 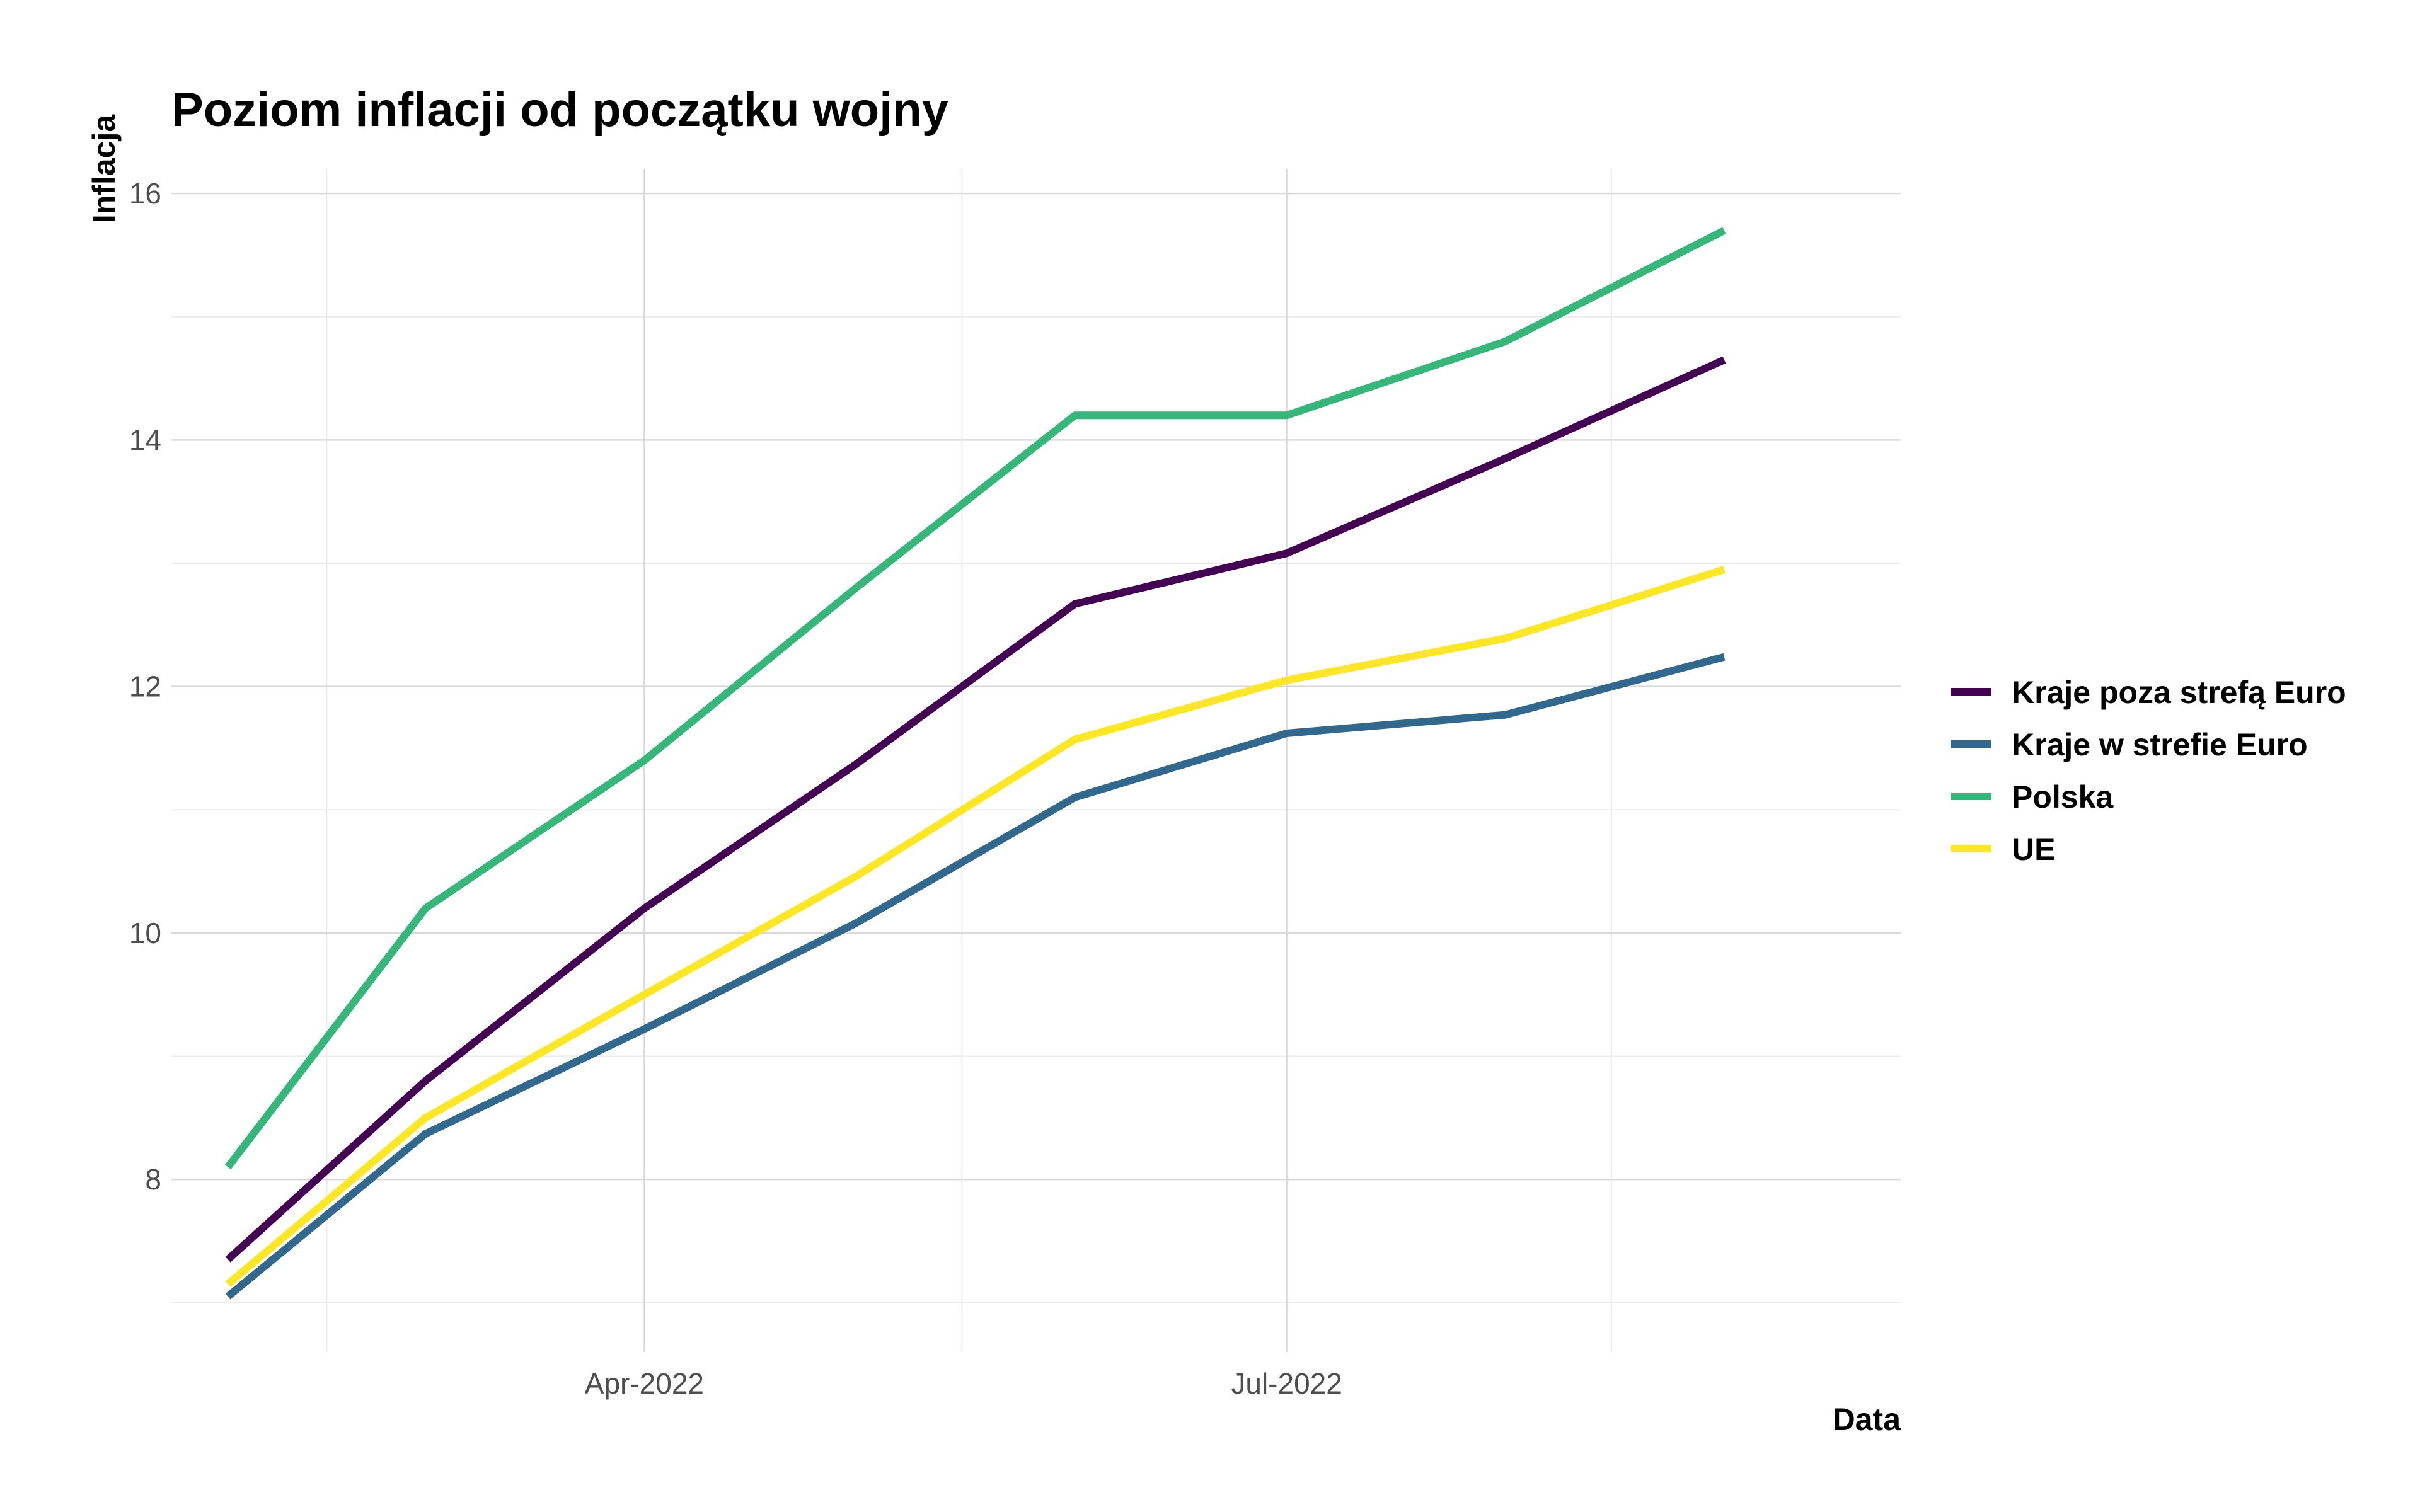 I want to click on x-axis-title: Data, so click(x=1867, y=1419).